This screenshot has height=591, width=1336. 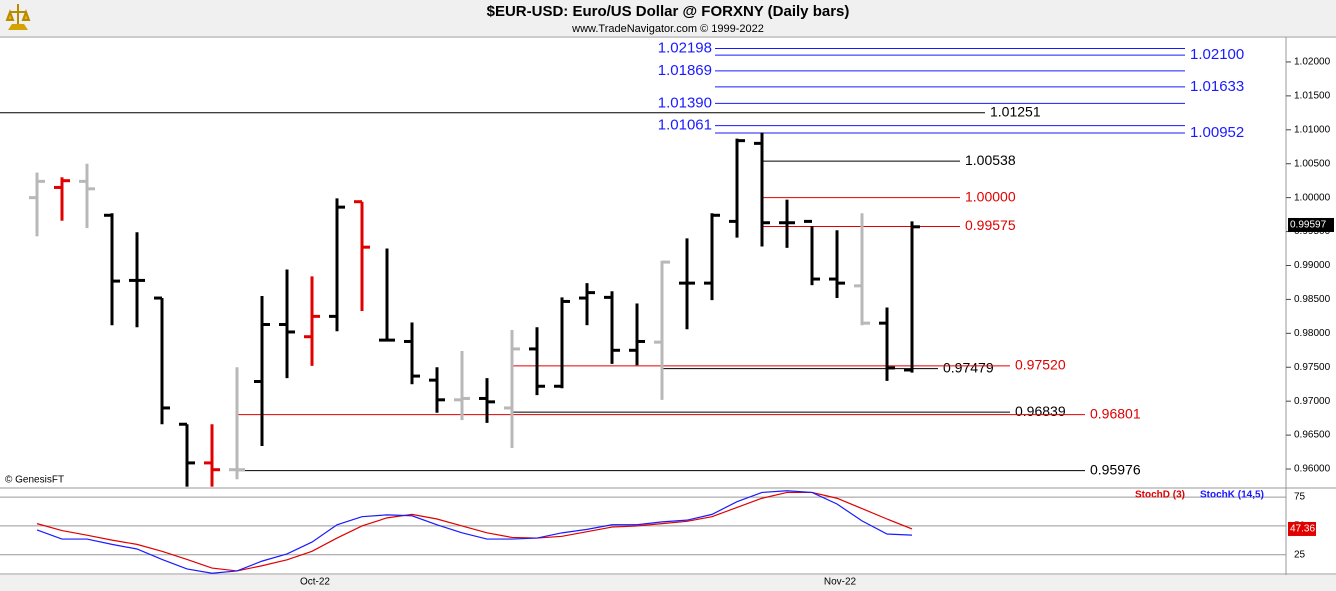 I want to click on level-label: 1.02198, so click(x=685, y=47).